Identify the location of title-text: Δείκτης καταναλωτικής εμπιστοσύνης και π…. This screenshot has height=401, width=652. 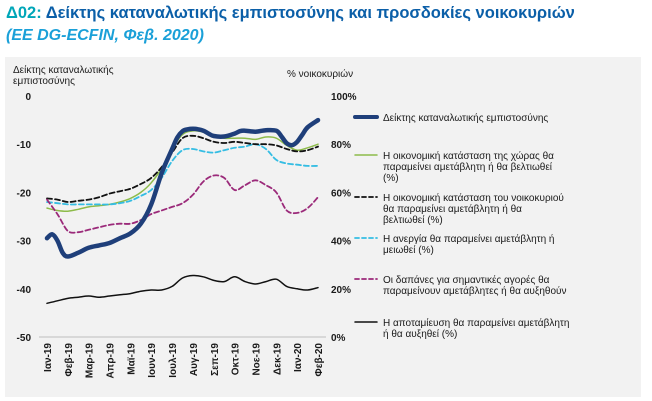
(310, 13).